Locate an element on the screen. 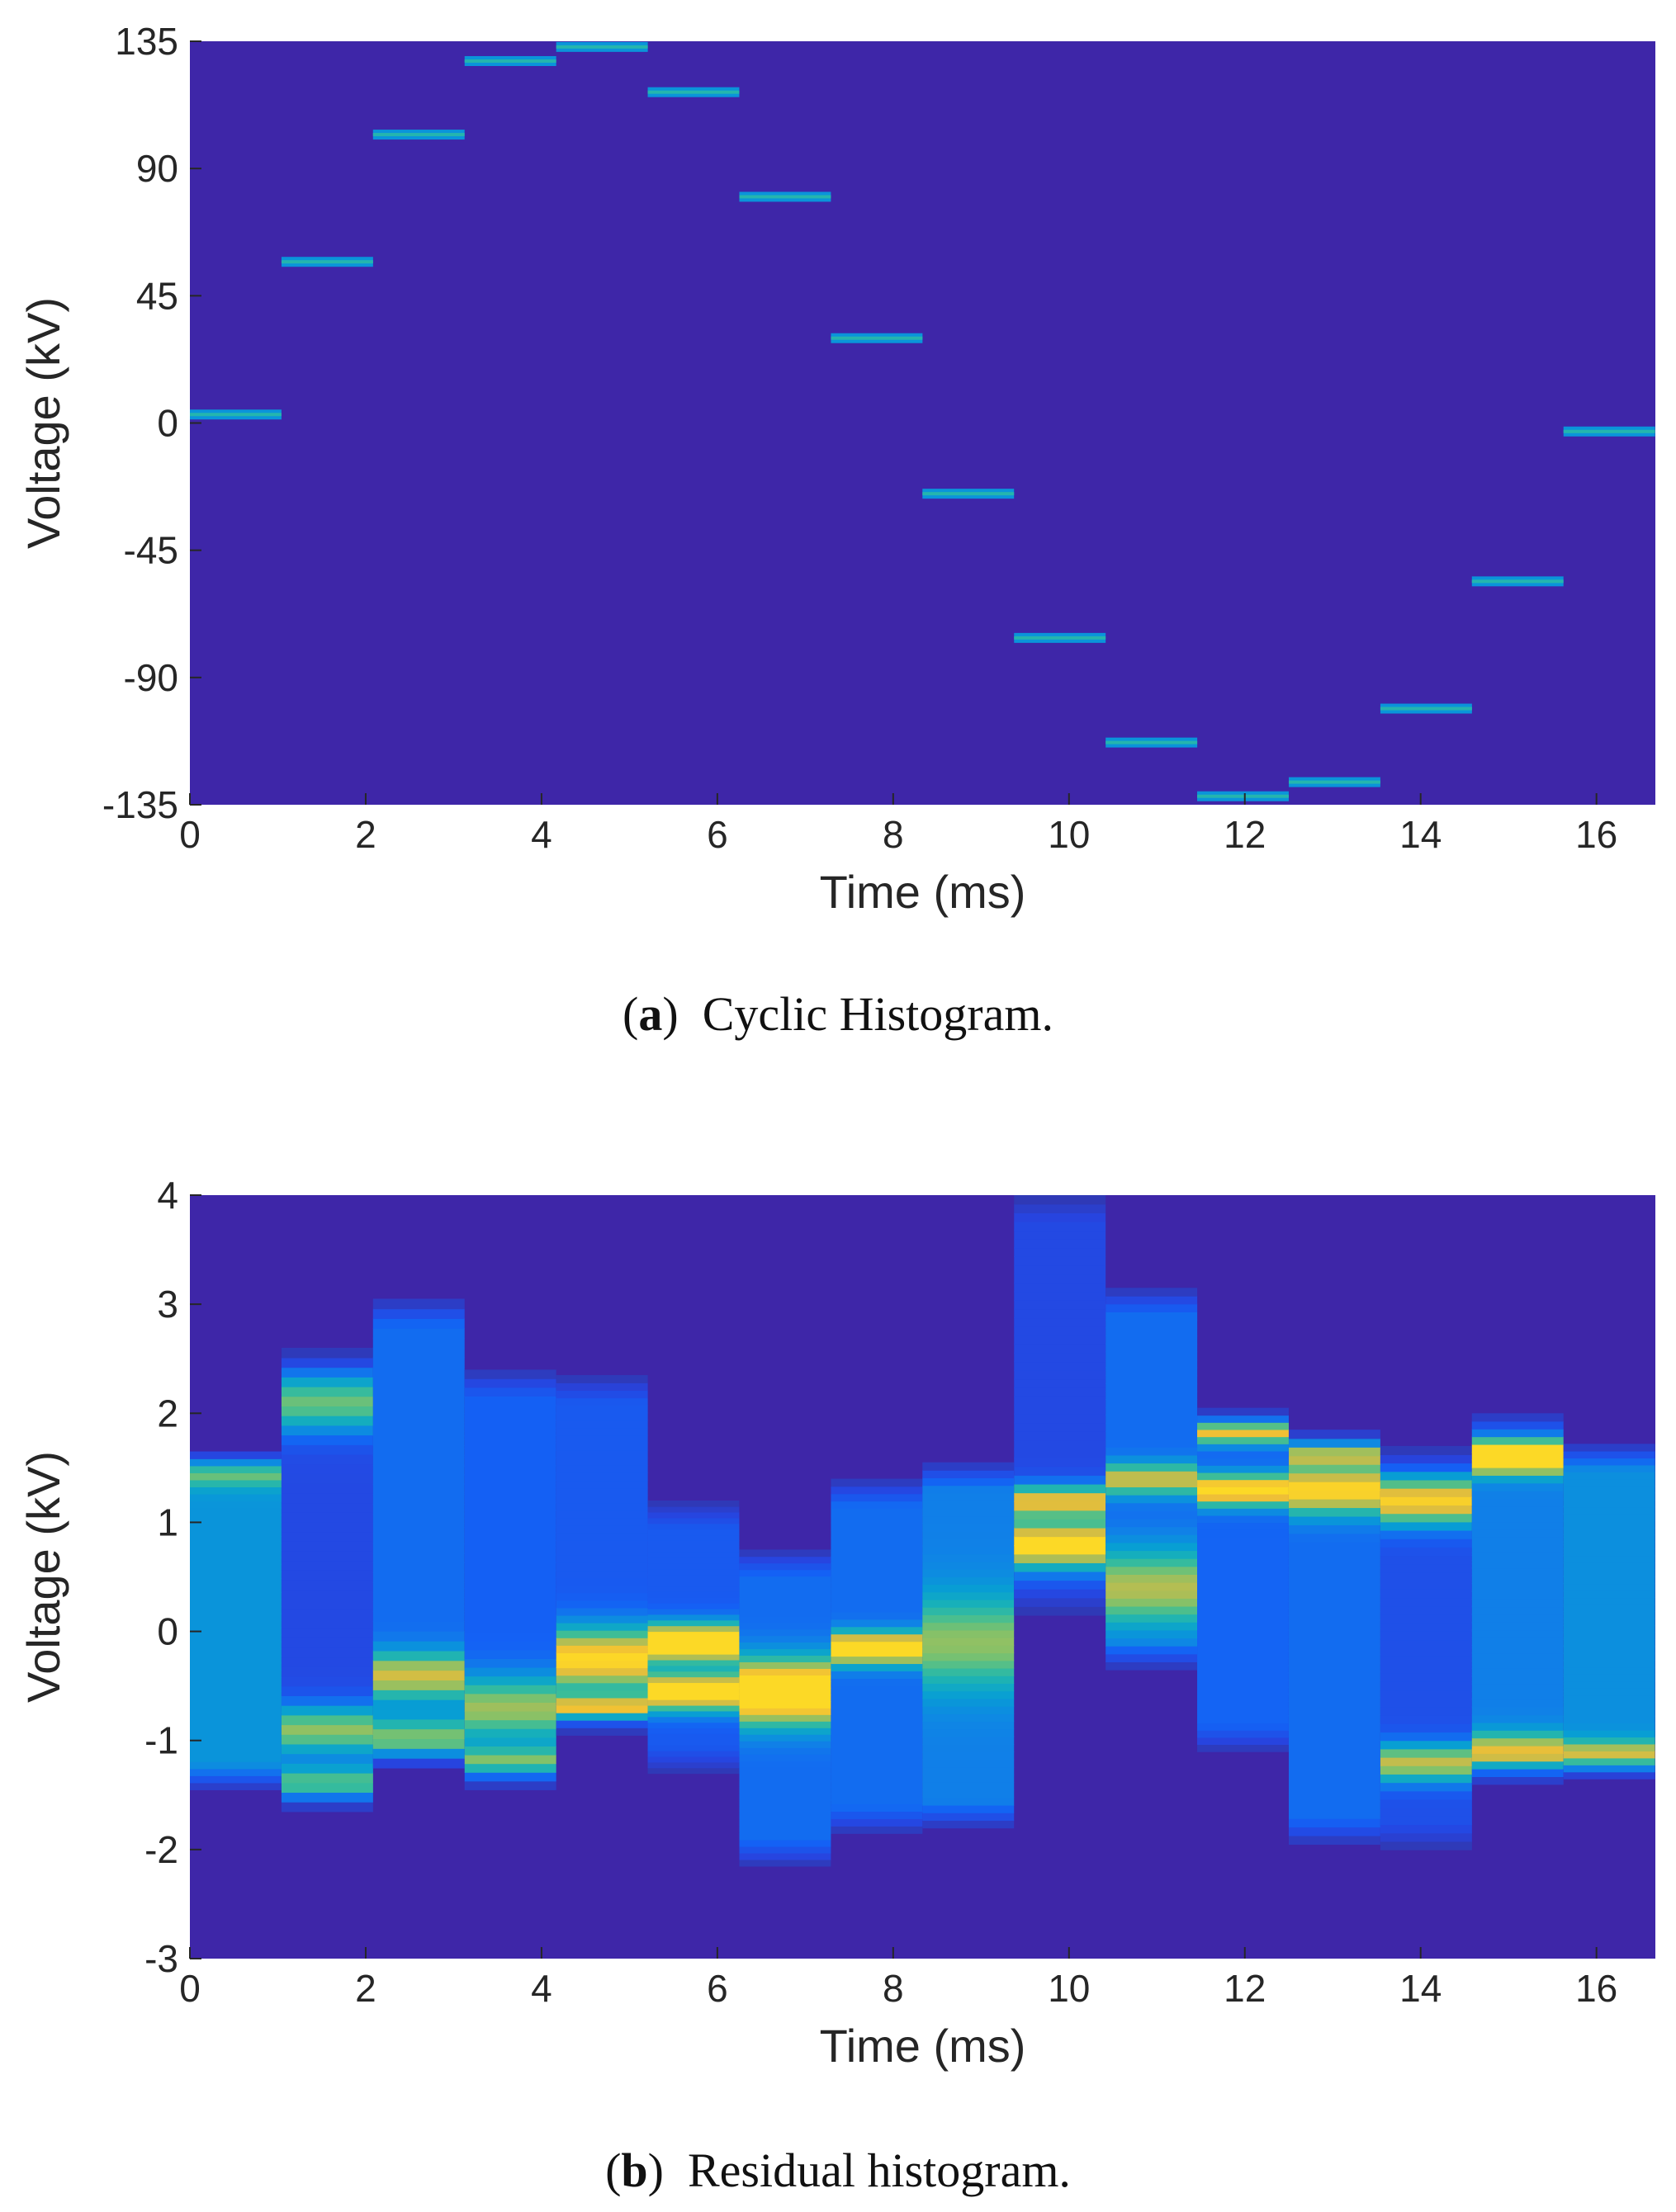 This screenshot has height=2212, width=1676. b-y-tick-label: -2 is located at coordinates (161, 1849).